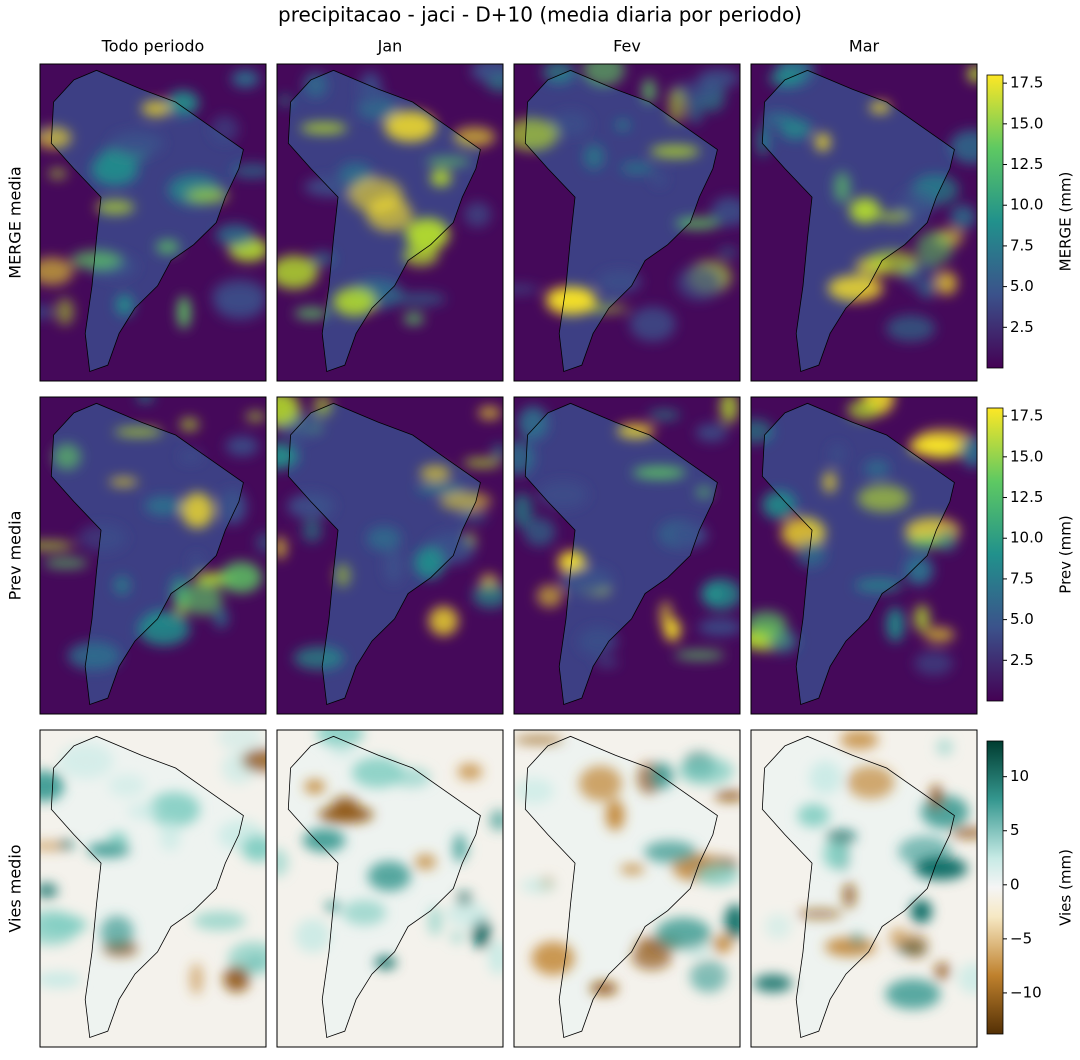  What do you see at coordinates (1026, 497) in the screenshot?
I see `colorbar-tick-label: 12.5` at bounding box center [1026, 497].